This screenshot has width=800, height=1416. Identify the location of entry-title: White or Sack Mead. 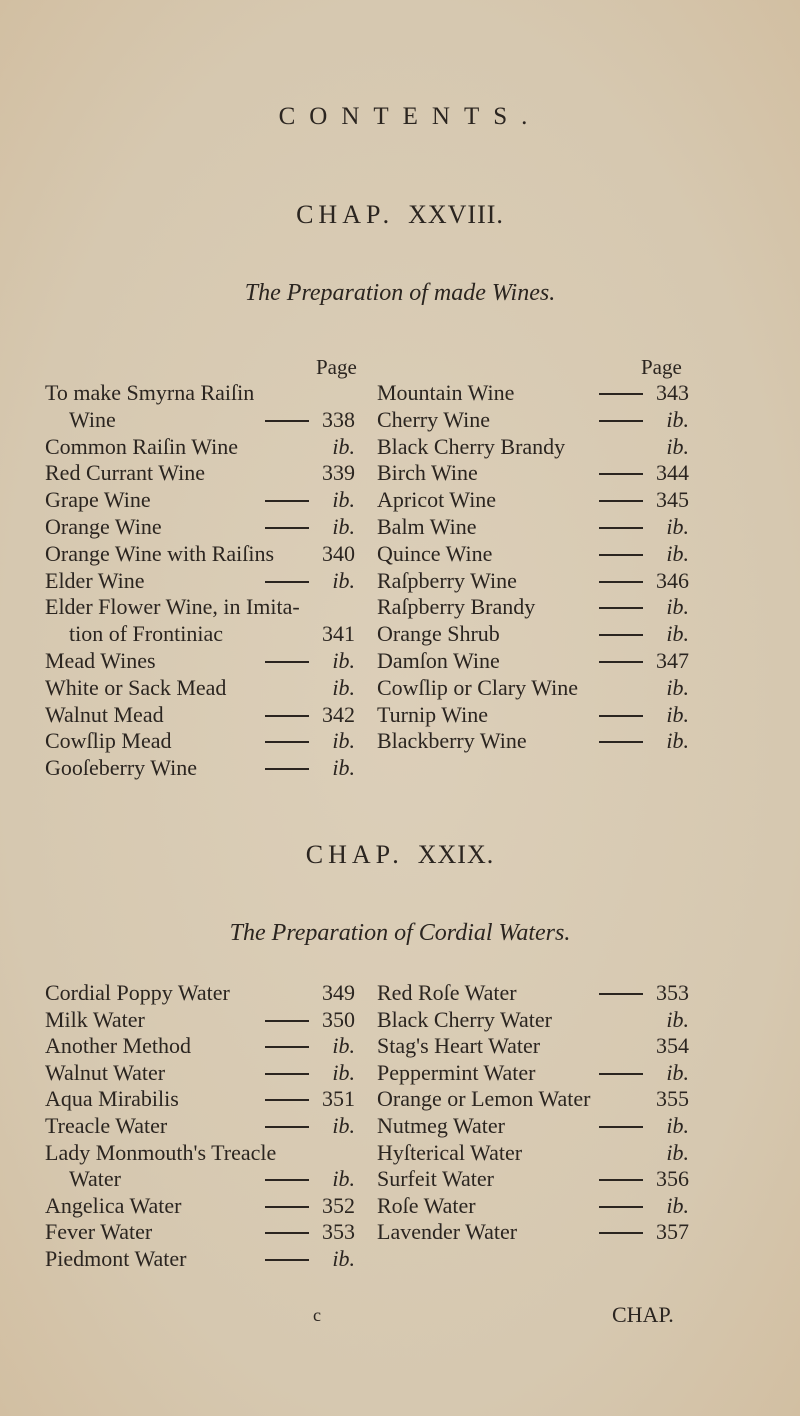
(136, 687).